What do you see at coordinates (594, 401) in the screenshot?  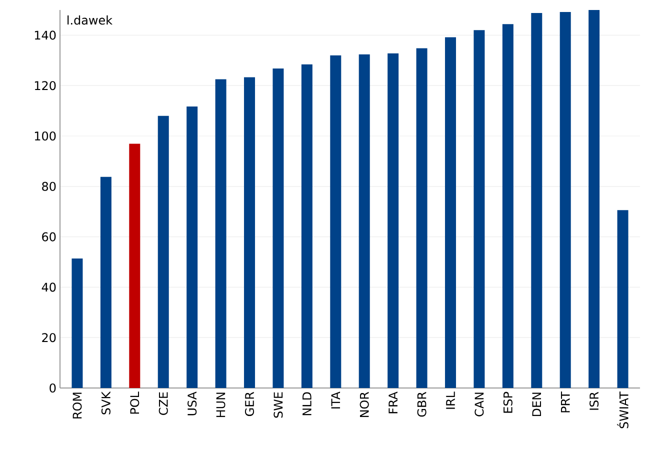 I see `x-tick-label: ISR` at bounding box center [594, 401].